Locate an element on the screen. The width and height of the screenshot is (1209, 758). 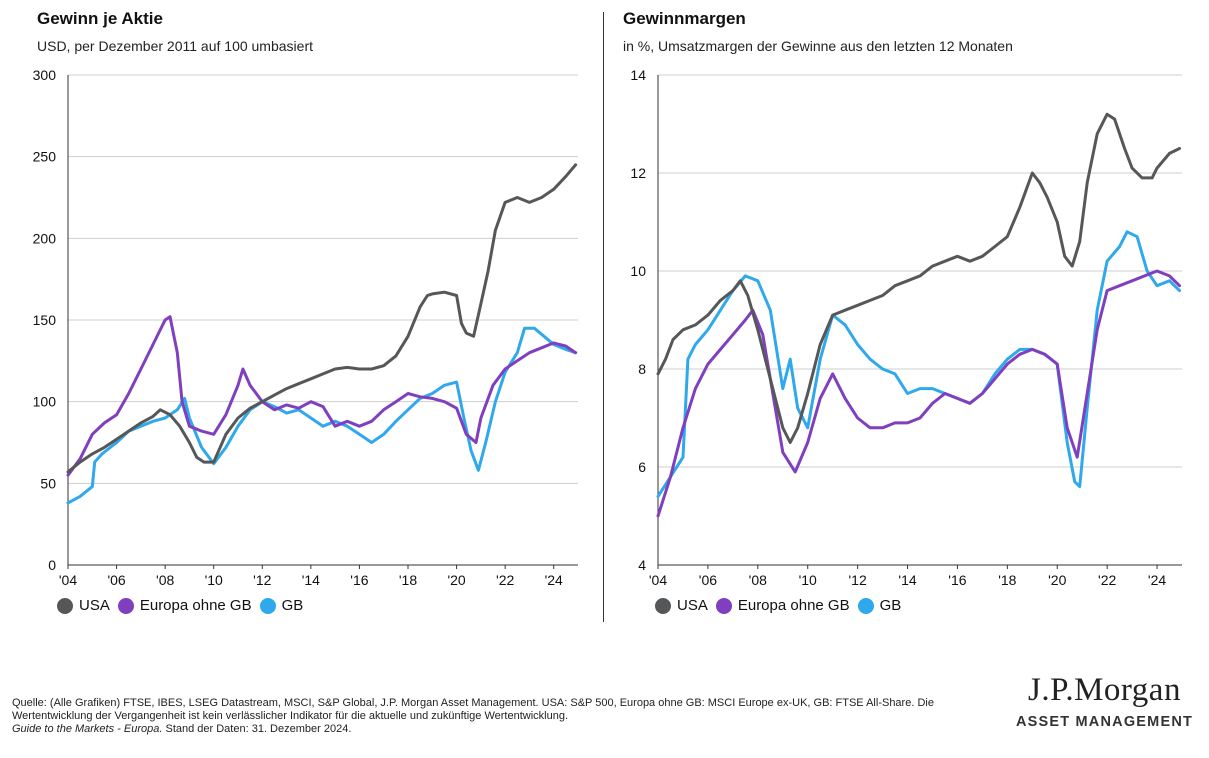
y-tick-label: 0 is located at coordinates (52, 565).